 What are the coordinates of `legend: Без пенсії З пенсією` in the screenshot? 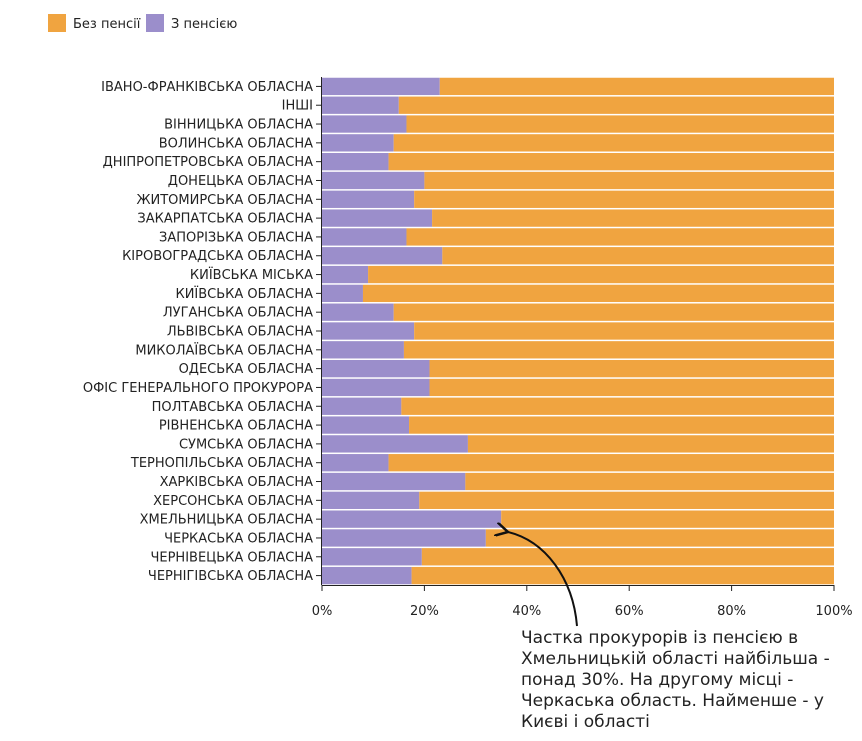 It's located at (142, 23).